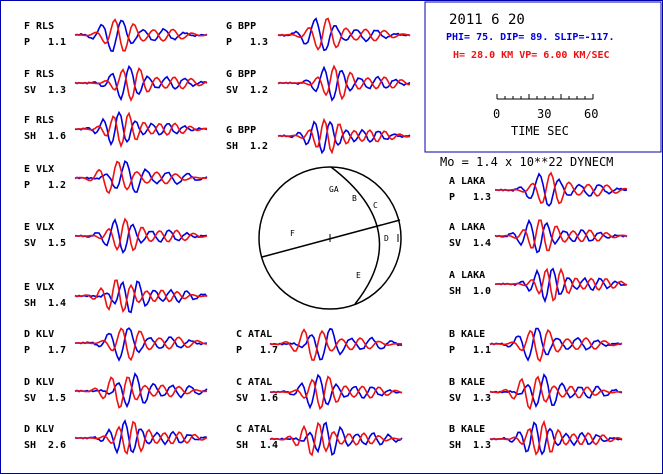  Describe the element at coordinates (57, 445) in the screenshot. I see `amplitude-label: 2.6` at that location.